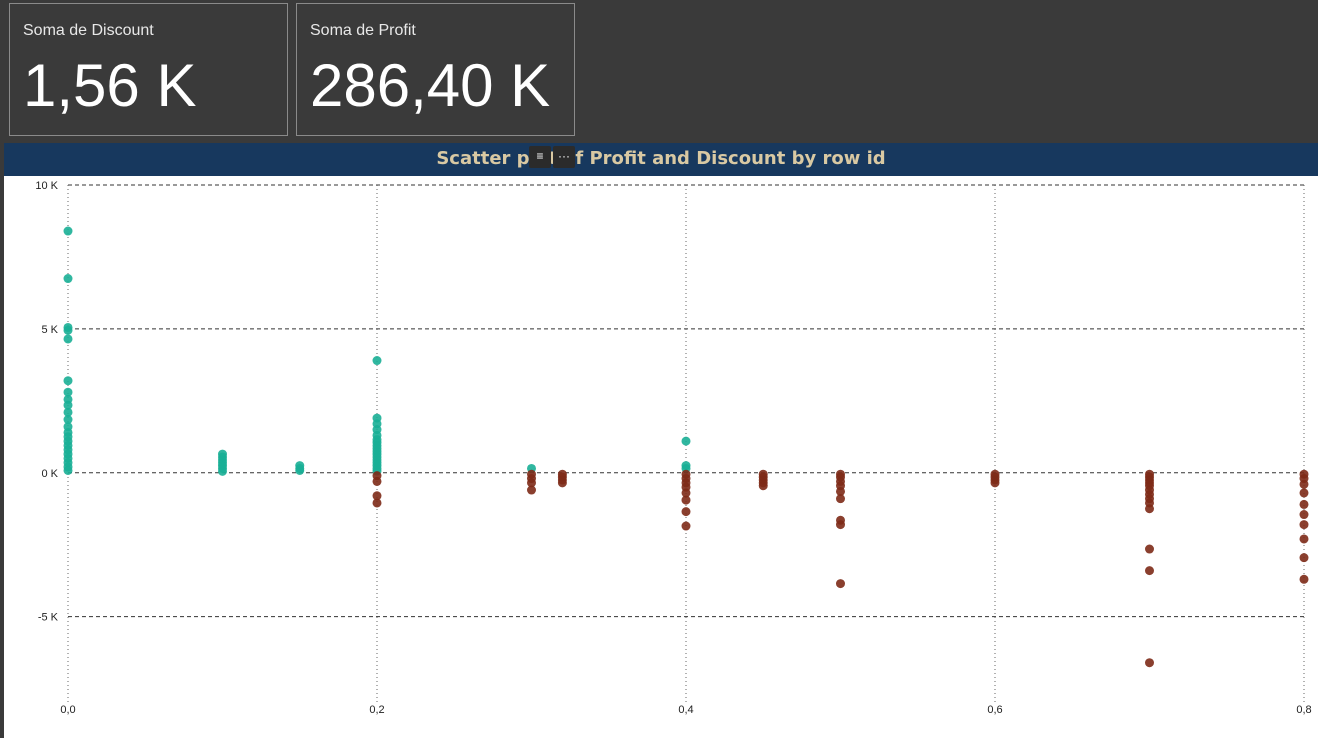 This screenshot has width=1318, height=738. Describe the element at coordinates (88, 30) in the screenshot. I see `kpi-label-discount: Soma de Discount` at that location.